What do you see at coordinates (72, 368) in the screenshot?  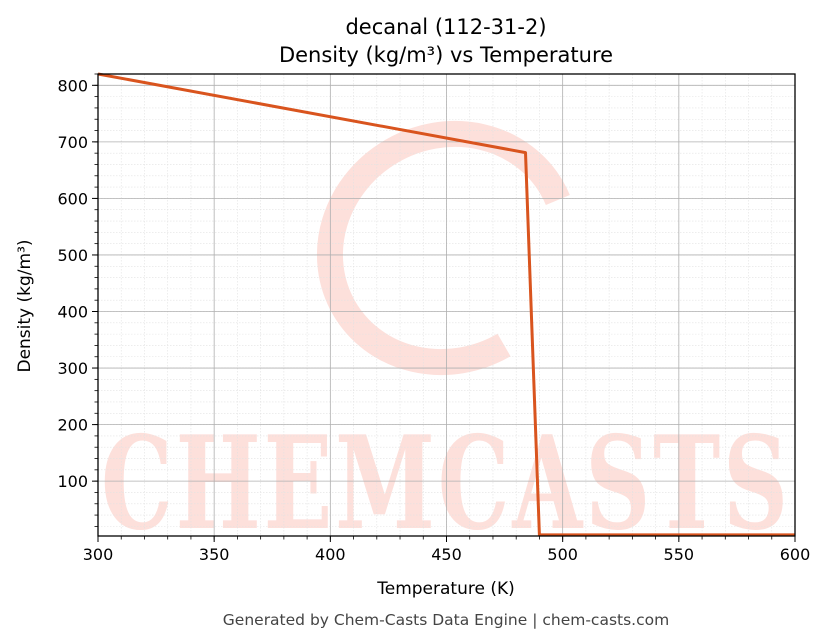 I see `y-tick-label: 300` at bounding box center [72, 368].